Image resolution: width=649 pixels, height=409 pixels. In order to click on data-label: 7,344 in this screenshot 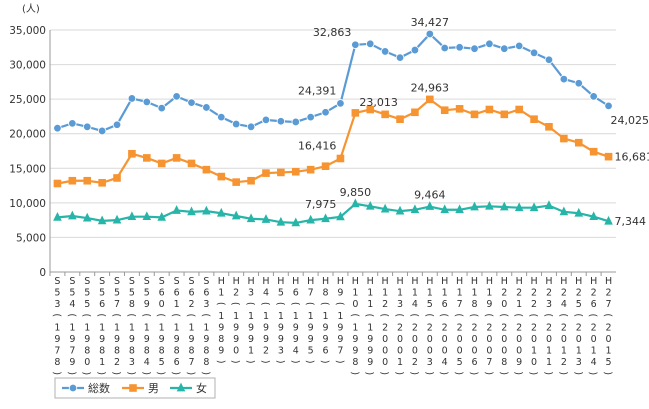, I will do `click(631, 221)`.